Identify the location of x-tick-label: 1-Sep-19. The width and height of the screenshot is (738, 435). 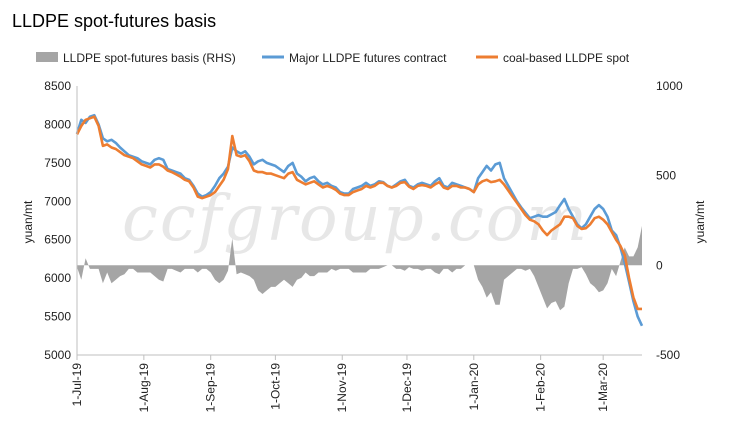
(211, 388).